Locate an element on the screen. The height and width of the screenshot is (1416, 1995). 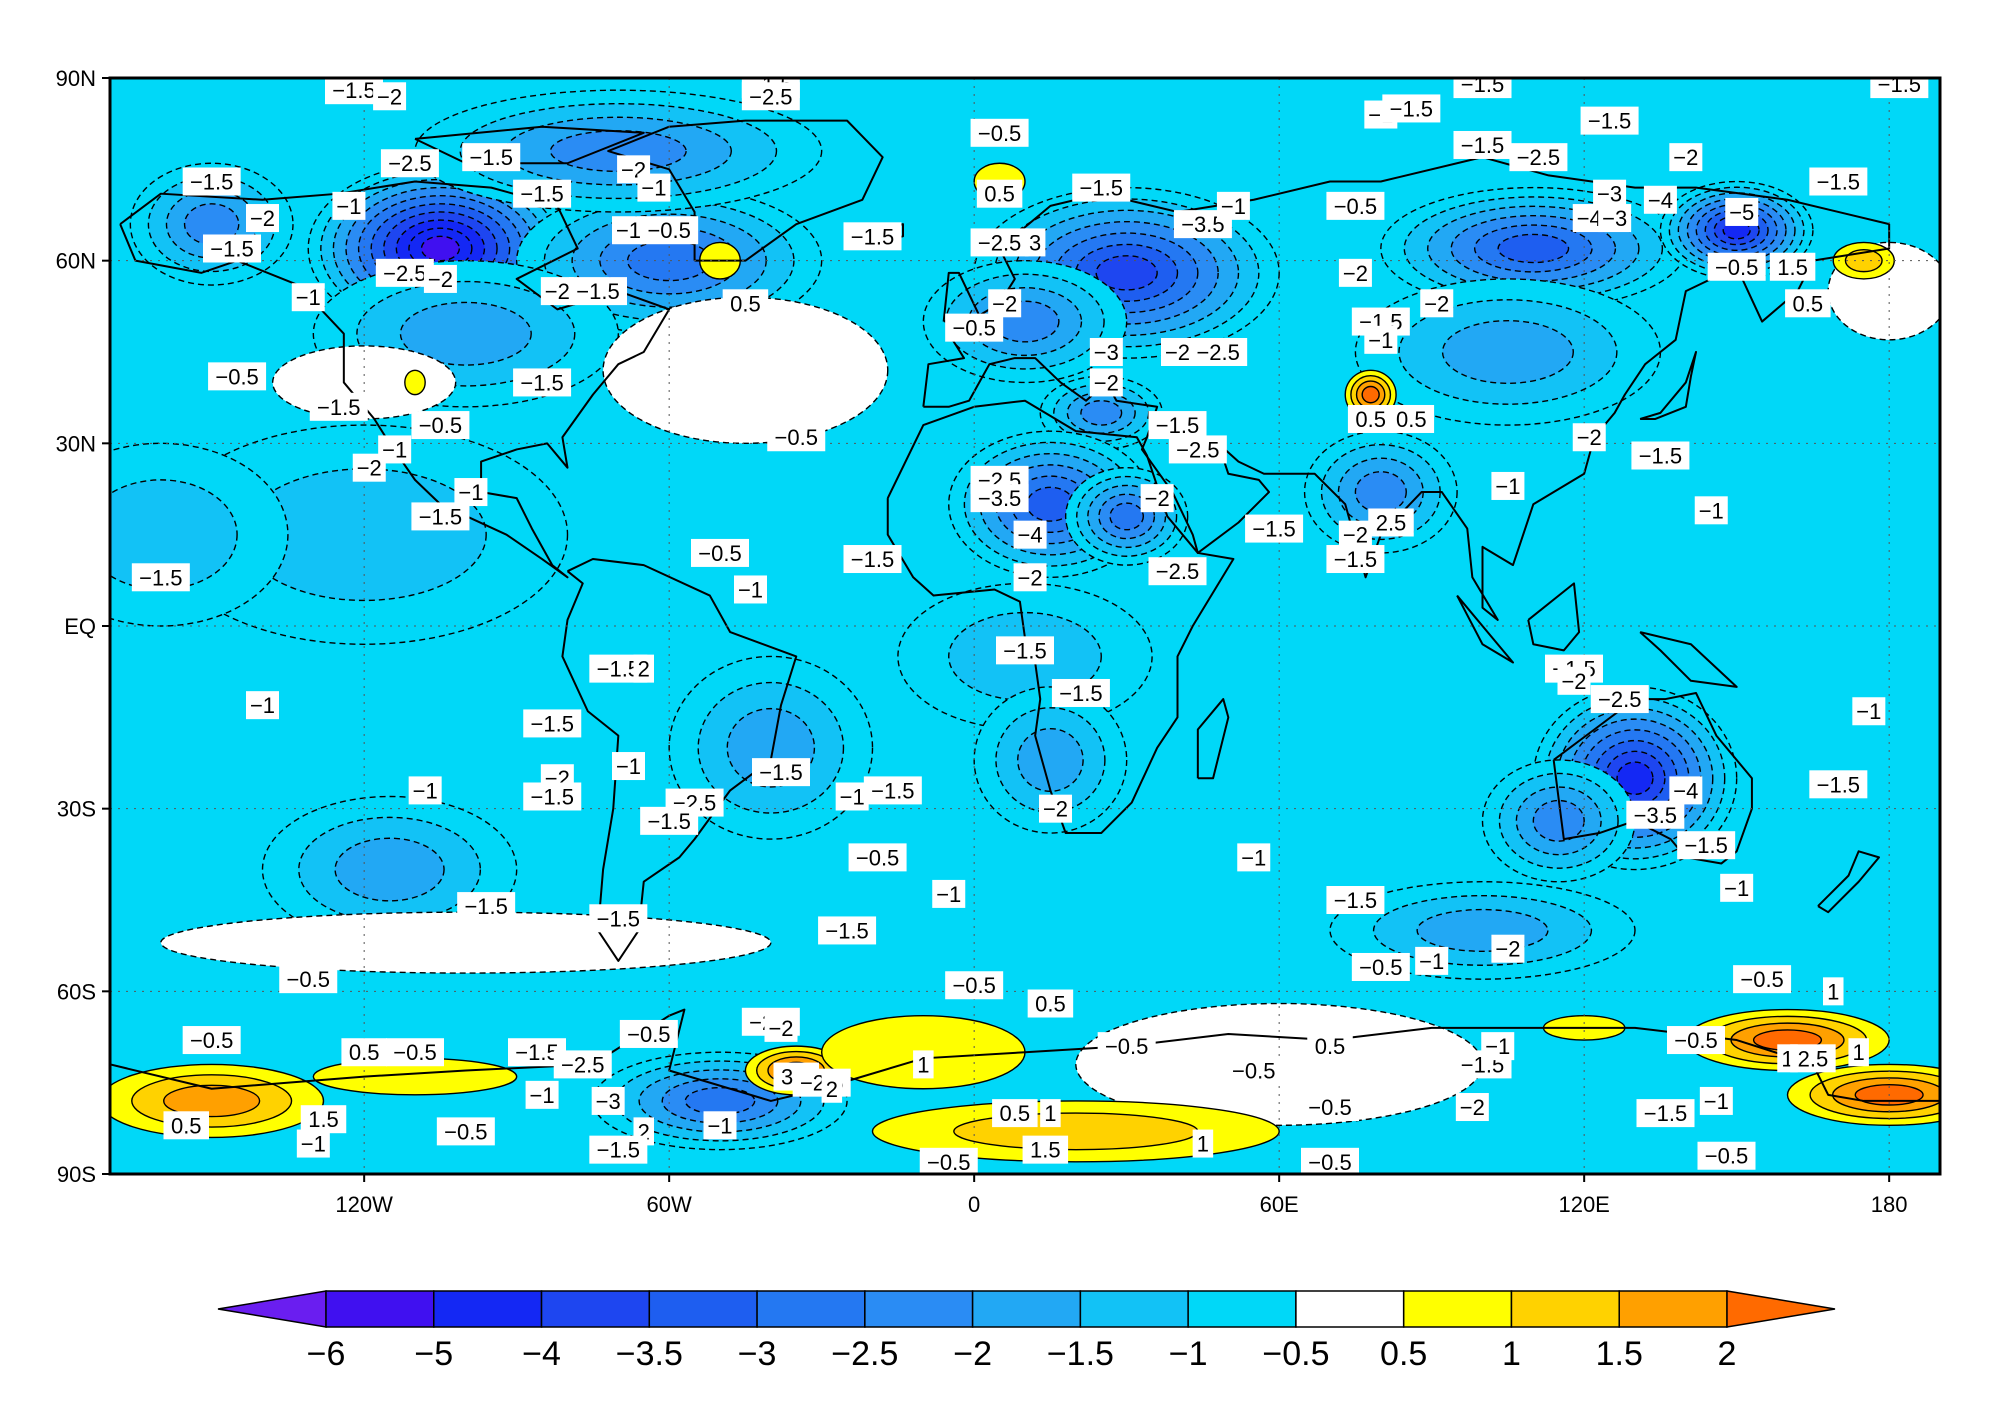
contour-label: −4 is located at coordinates (1660, 199).